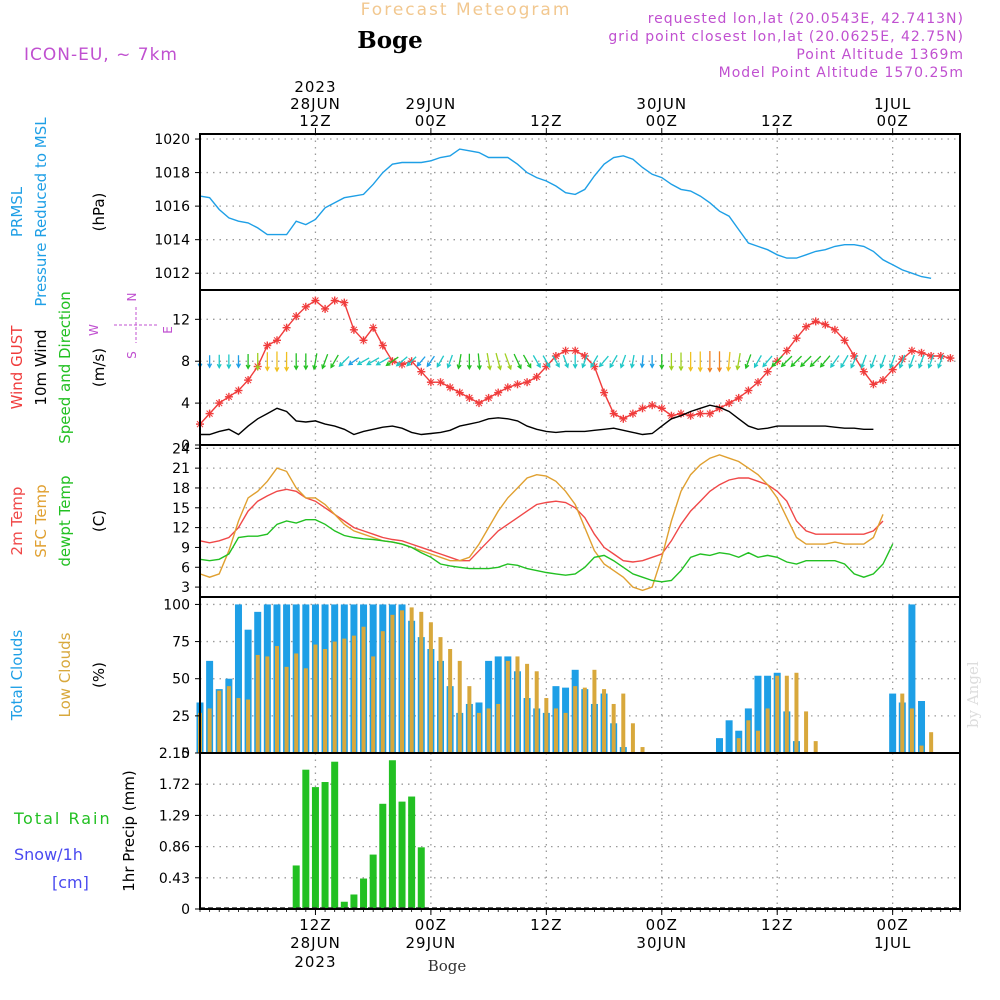  Describe the element at coordinates (17, 367) in the screenshot. I see `axis-label: Wind GUST` at that location.